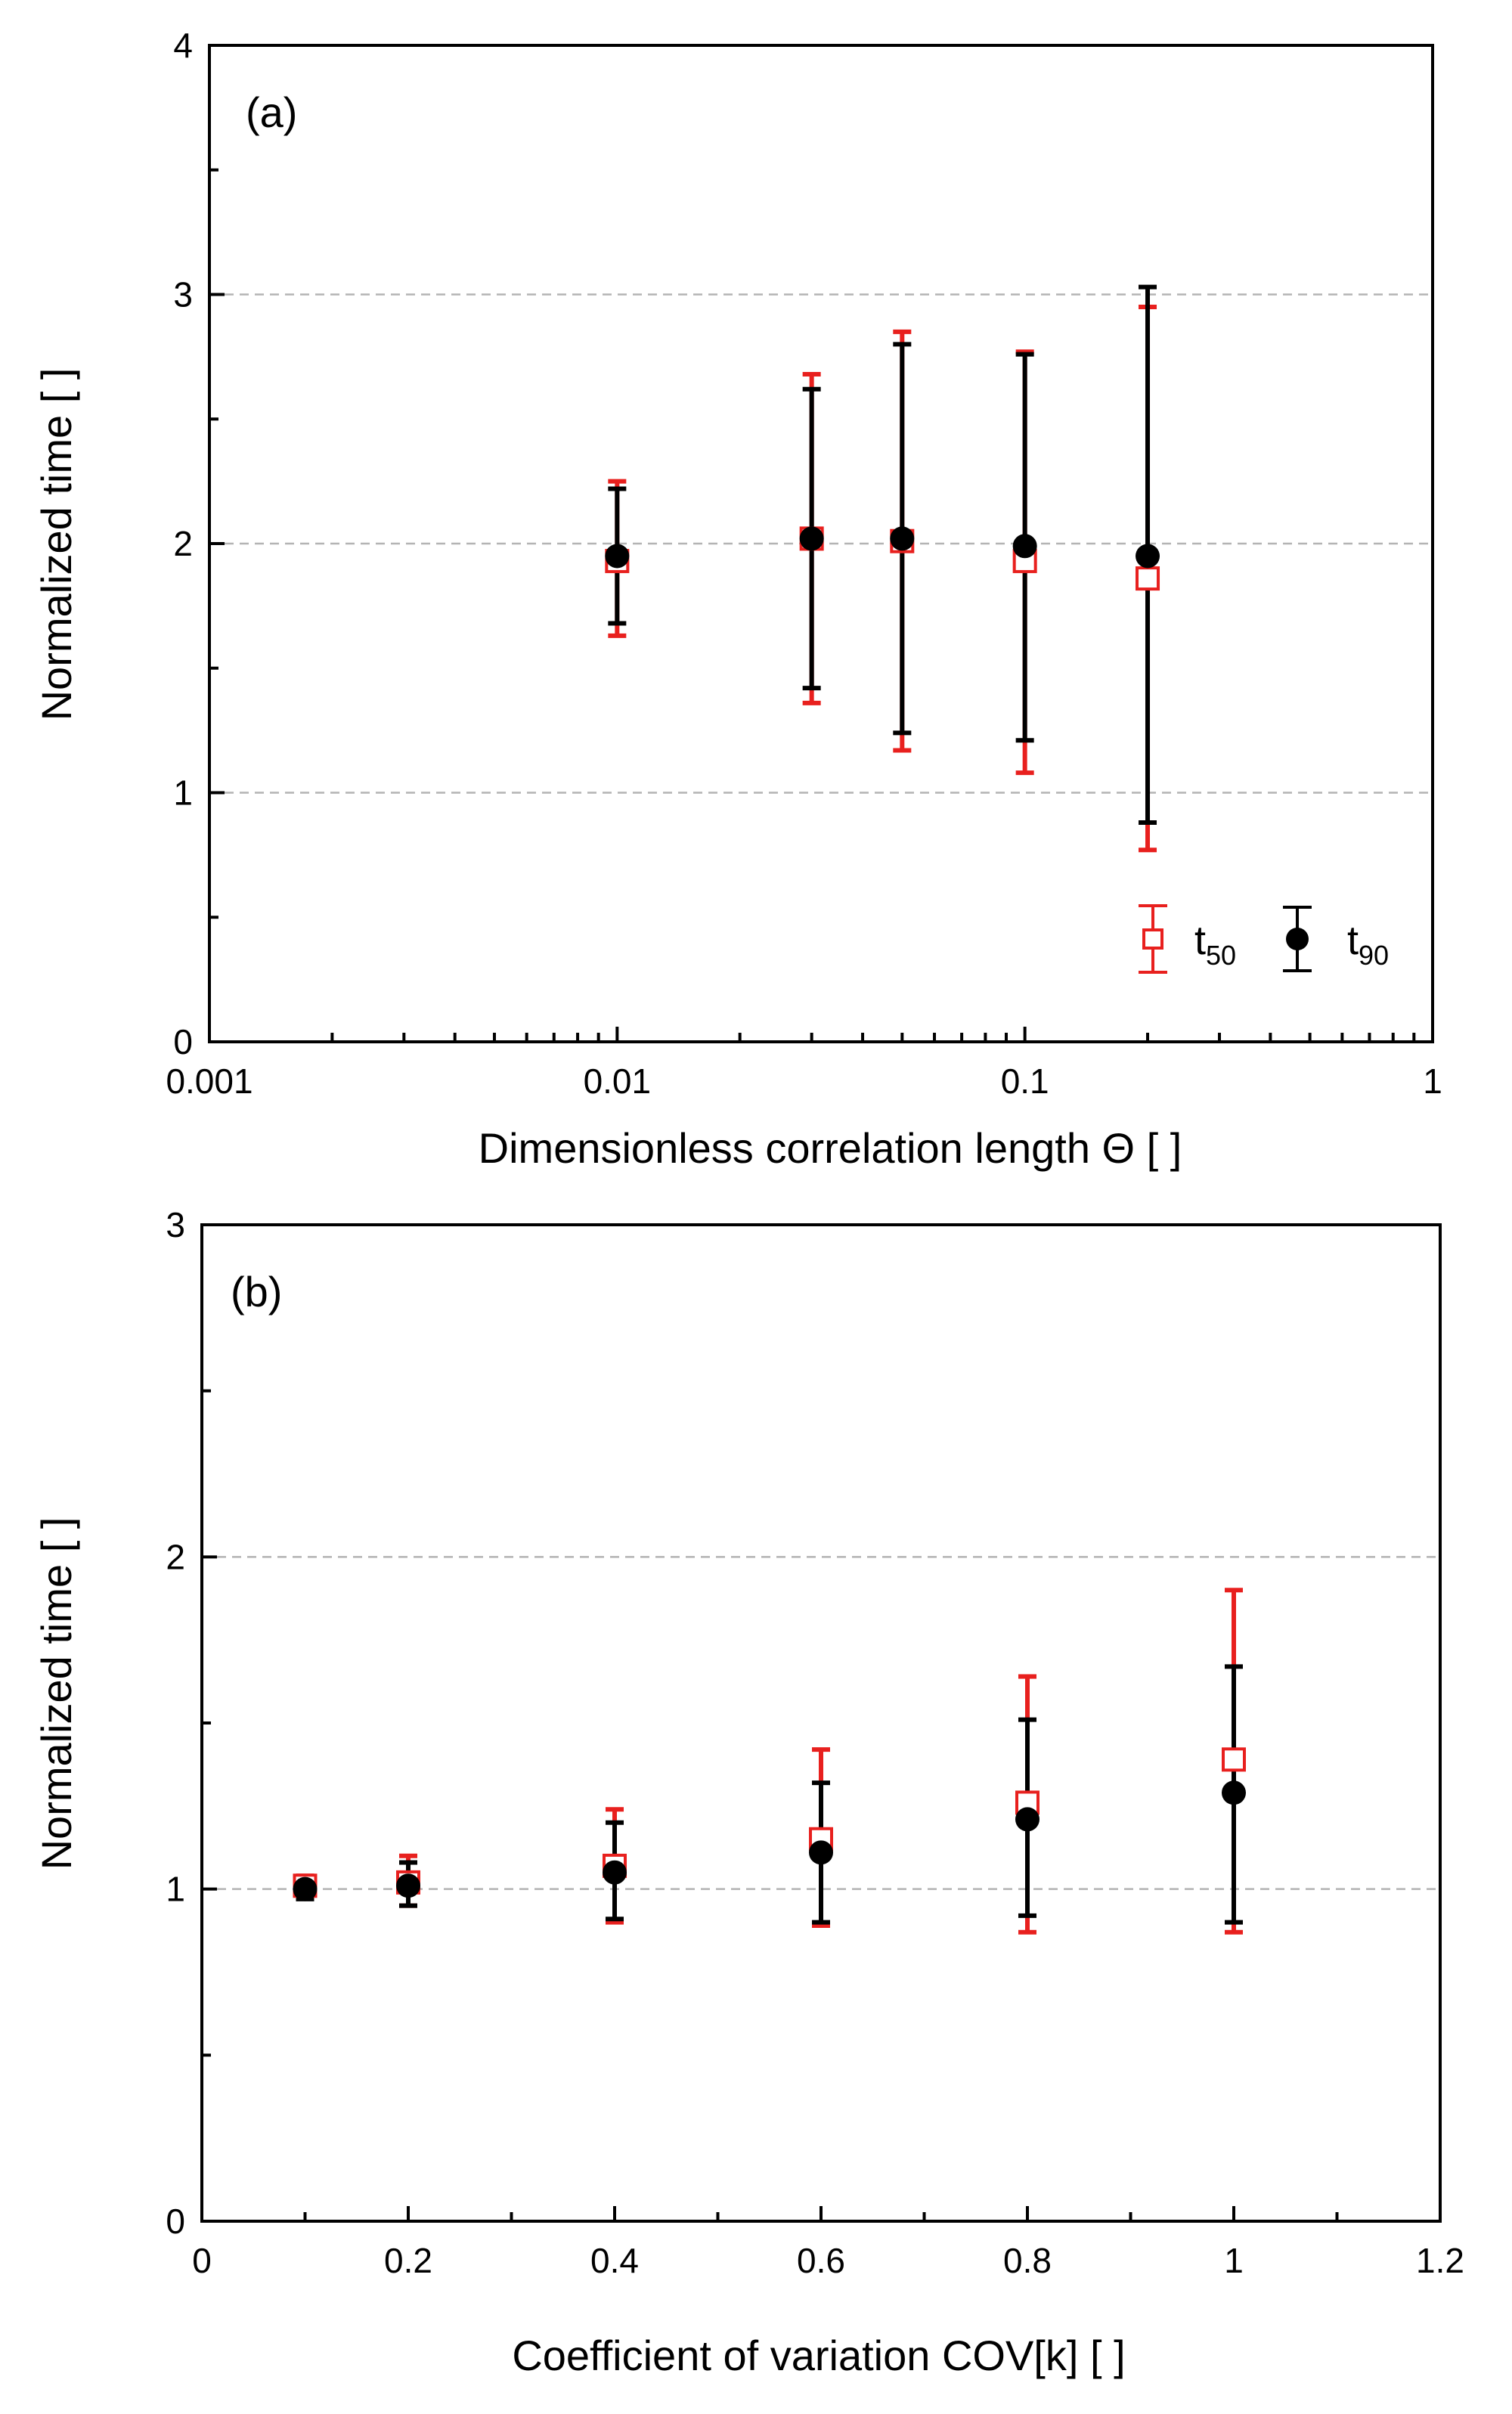 The height and width of the screenshot is (2414, 1512). Describe the element at coordinates (209, 1081) in the screenshot. I see `x-tick-label: 0.001` at that location.